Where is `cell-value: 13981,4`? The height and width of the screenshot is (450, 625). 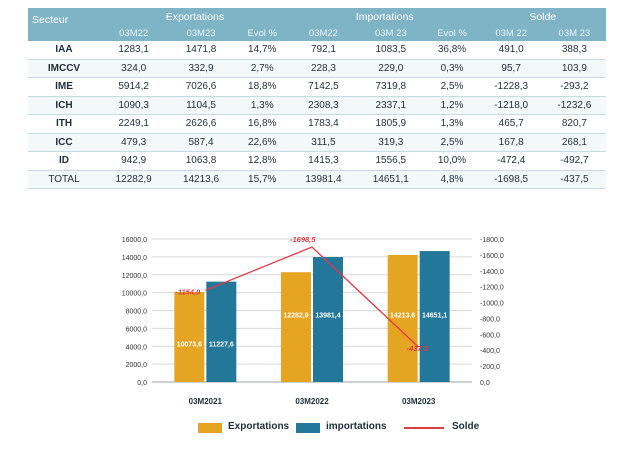
cell-value: 13981,4 is located at coordinates (323, 179).